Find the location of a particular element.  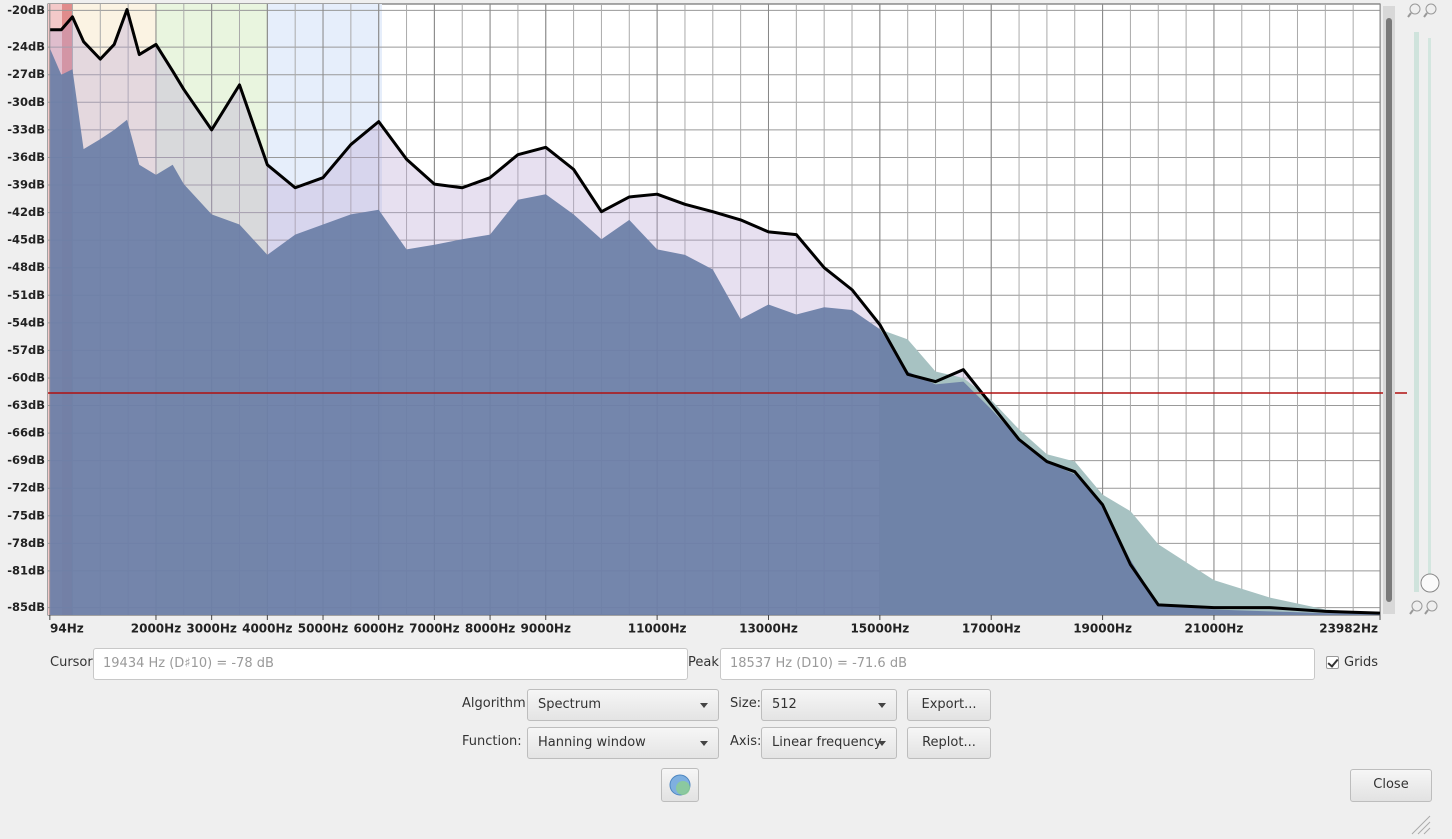

x-tick-label: 11000Hz is located at coordinates (657, 629).